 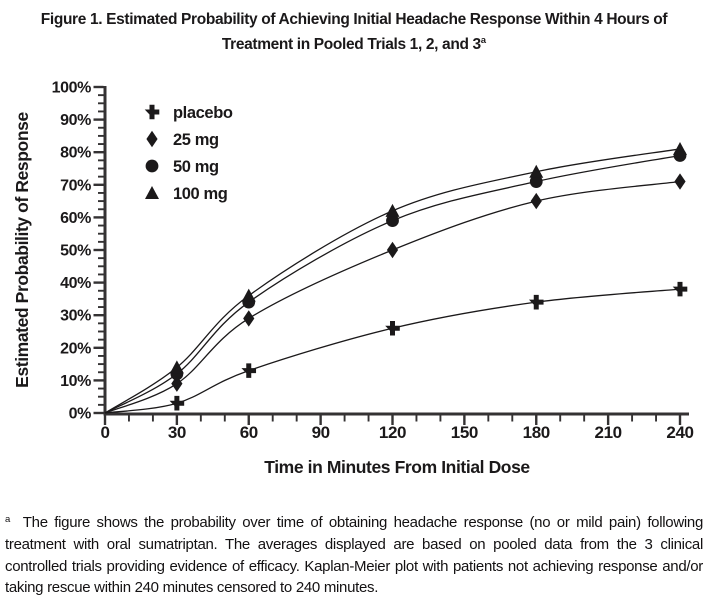 What do you see at coordinates (483, 40) in the screenshot?
I see `figure-title-footnote-marker: a` at bounding box center [483, 40].